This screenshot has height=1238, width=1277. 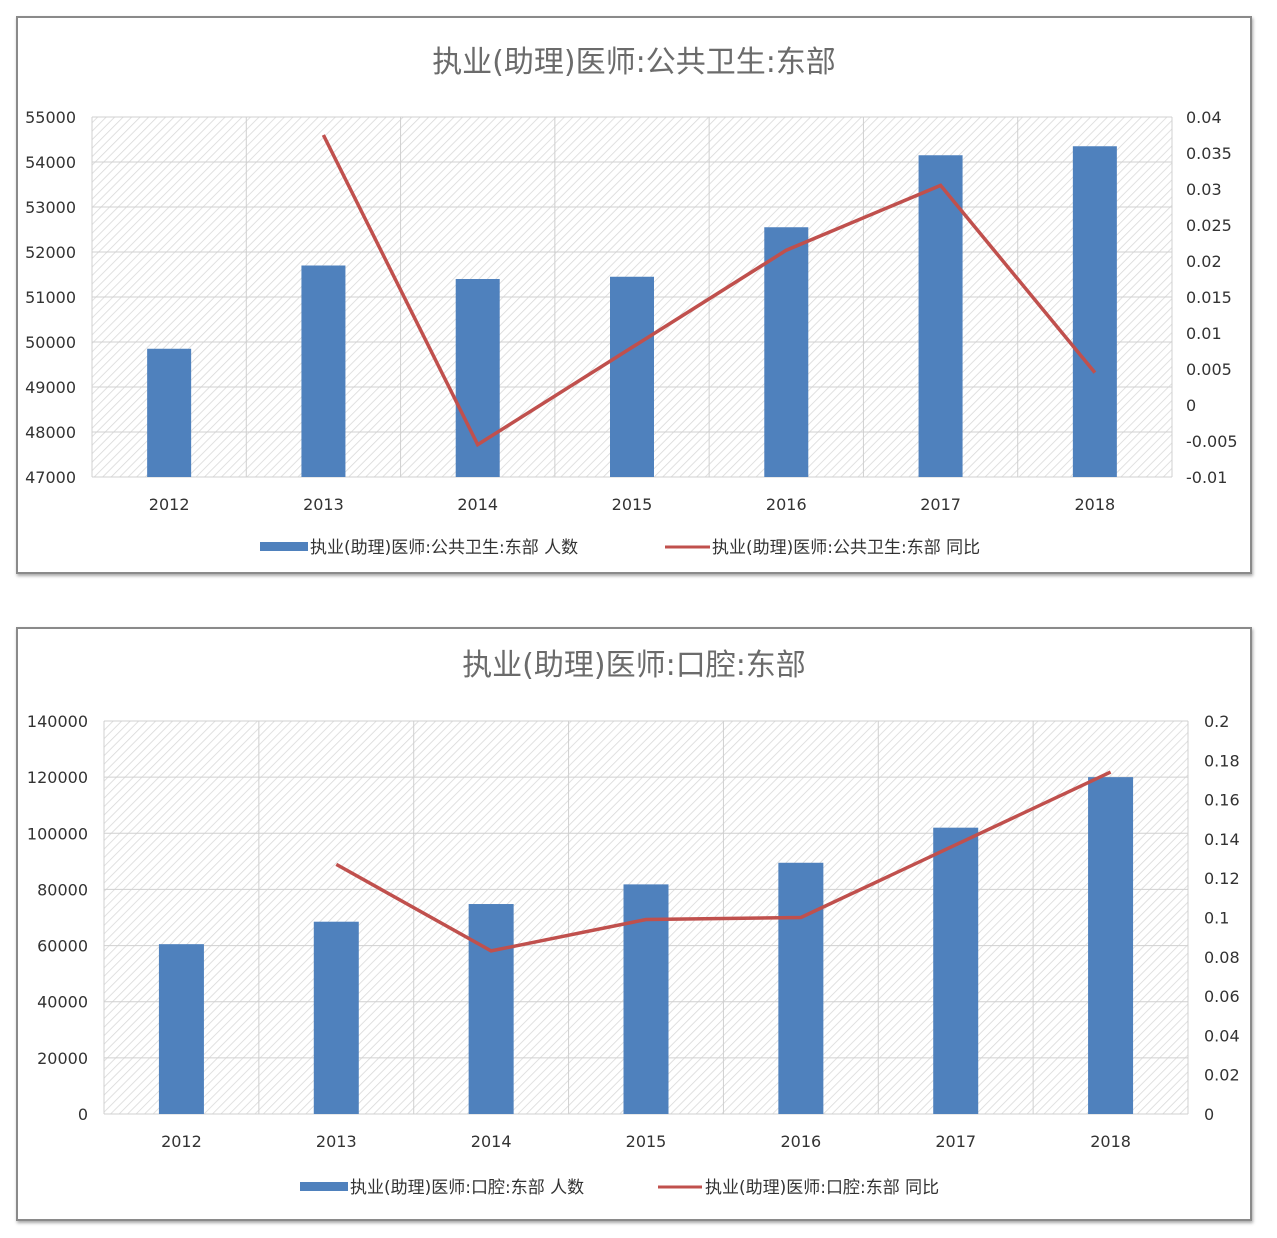 What do you see at coordinates (50, 162) in the screenshot?
I see `y-left-tick-label: 54000` at bounding box center [50, 162].